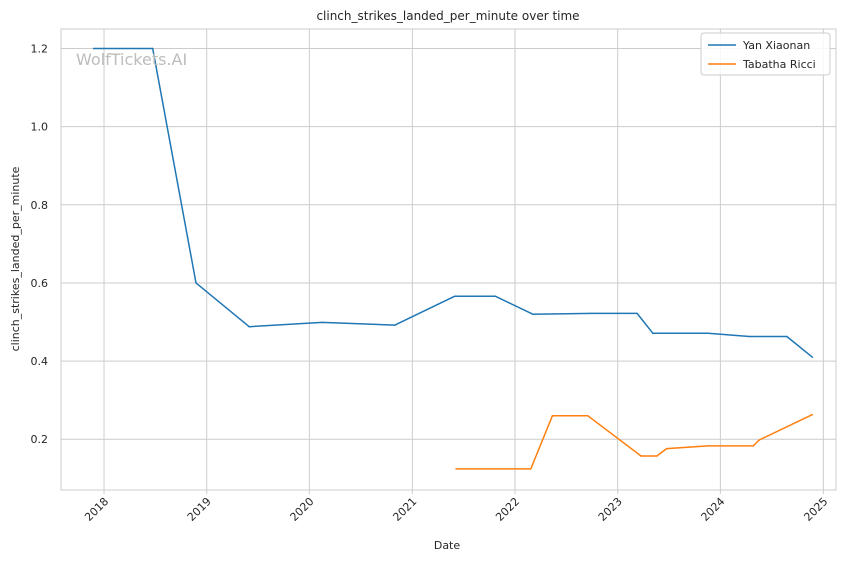 This screenshot has height=565, width=844. I want to click on watermark-text: WolfTickets.AI, so click(131, 59).